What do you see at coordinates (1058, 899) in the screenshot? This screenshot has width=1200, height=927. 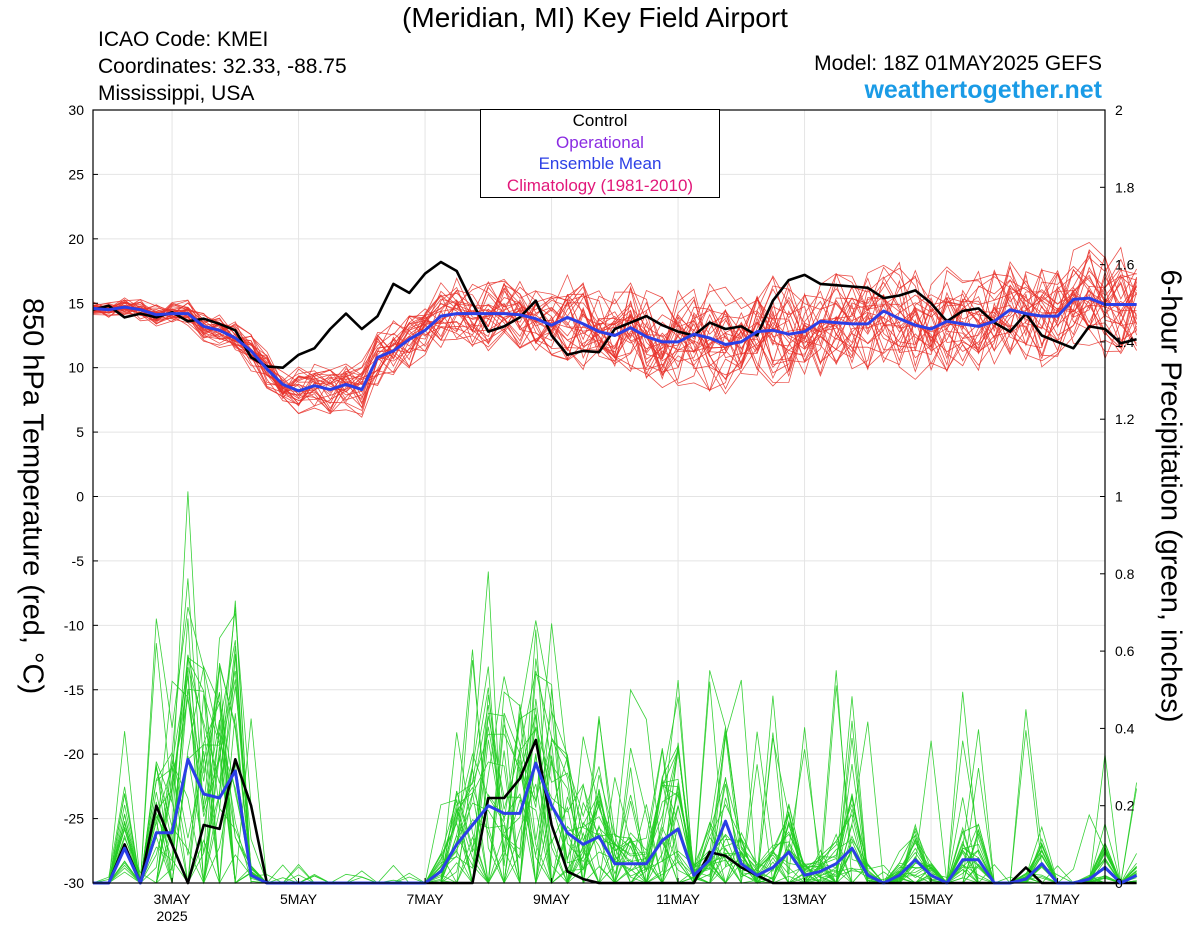 I see `x-tick-label: 17MAY` at bounding box center [1058, 899].